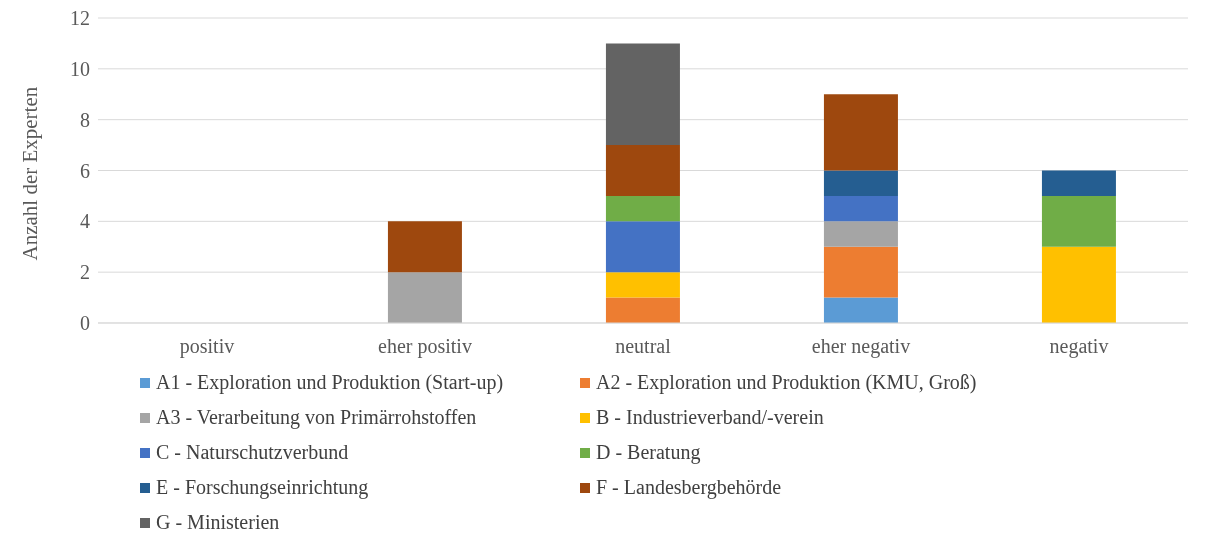 The width and height of the screenshot is (1208, 542). I want to click on legend-label: G - Ministerien, so click(218, 522).